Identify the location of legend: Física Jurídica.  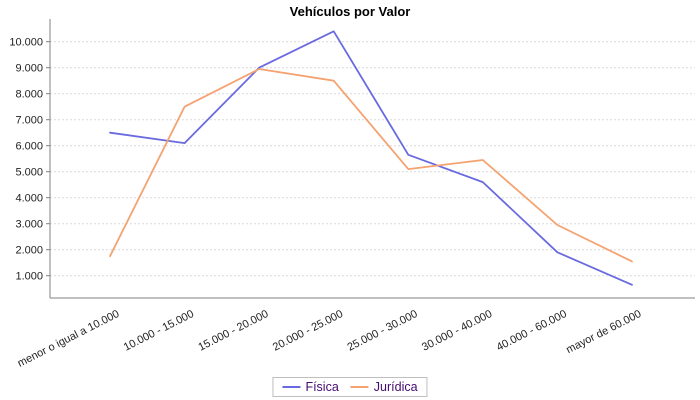
(350, 387).